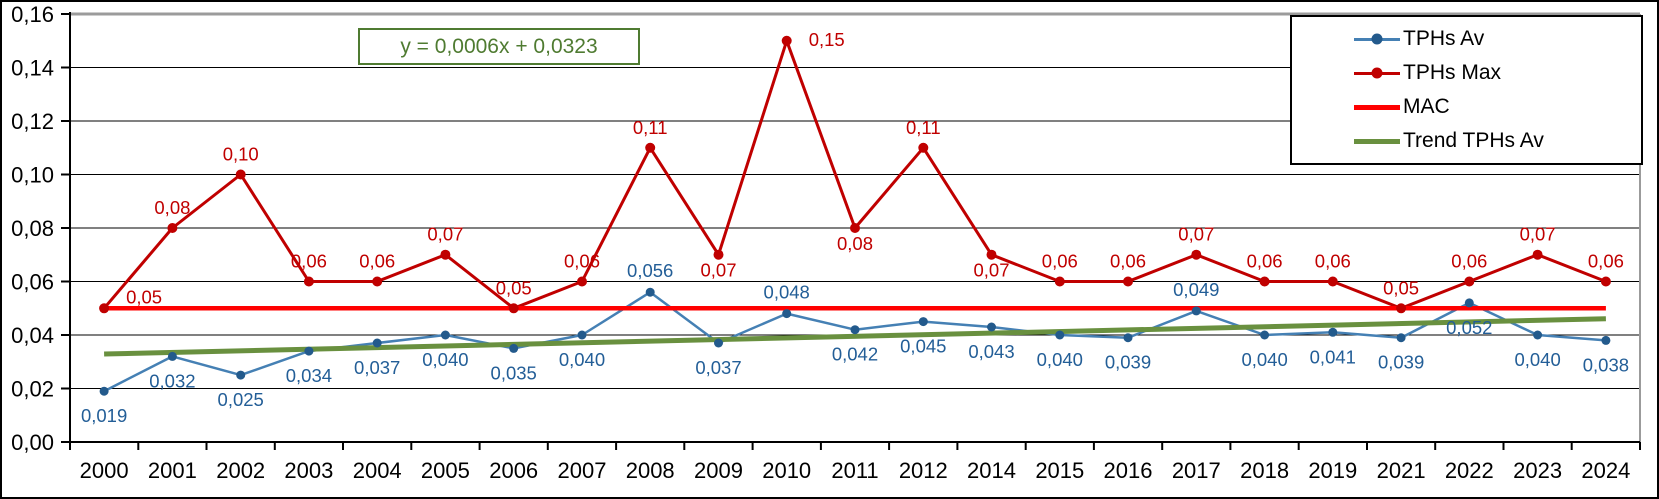 The image size is (1659, 499). Describe the element at coordinates (1605, 470) in the screenshot. I see `x-axis-tick-label: 2024` at that location.